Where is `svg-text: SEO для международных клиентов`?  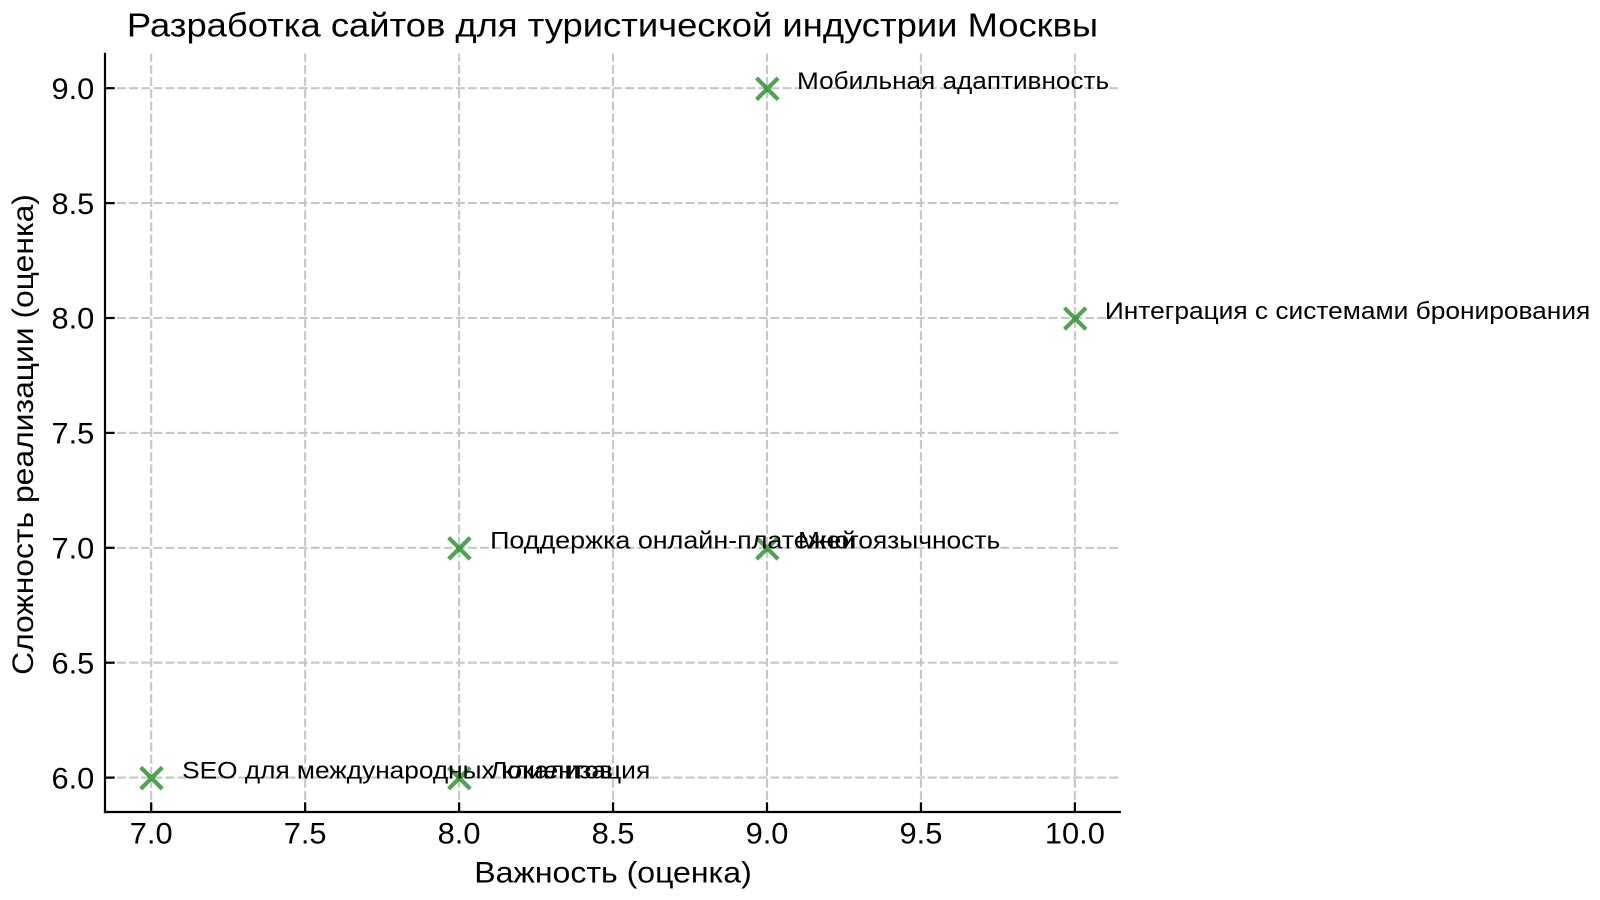
svg-text: SEO для международных клиентов is located at coordinates (397, 771).